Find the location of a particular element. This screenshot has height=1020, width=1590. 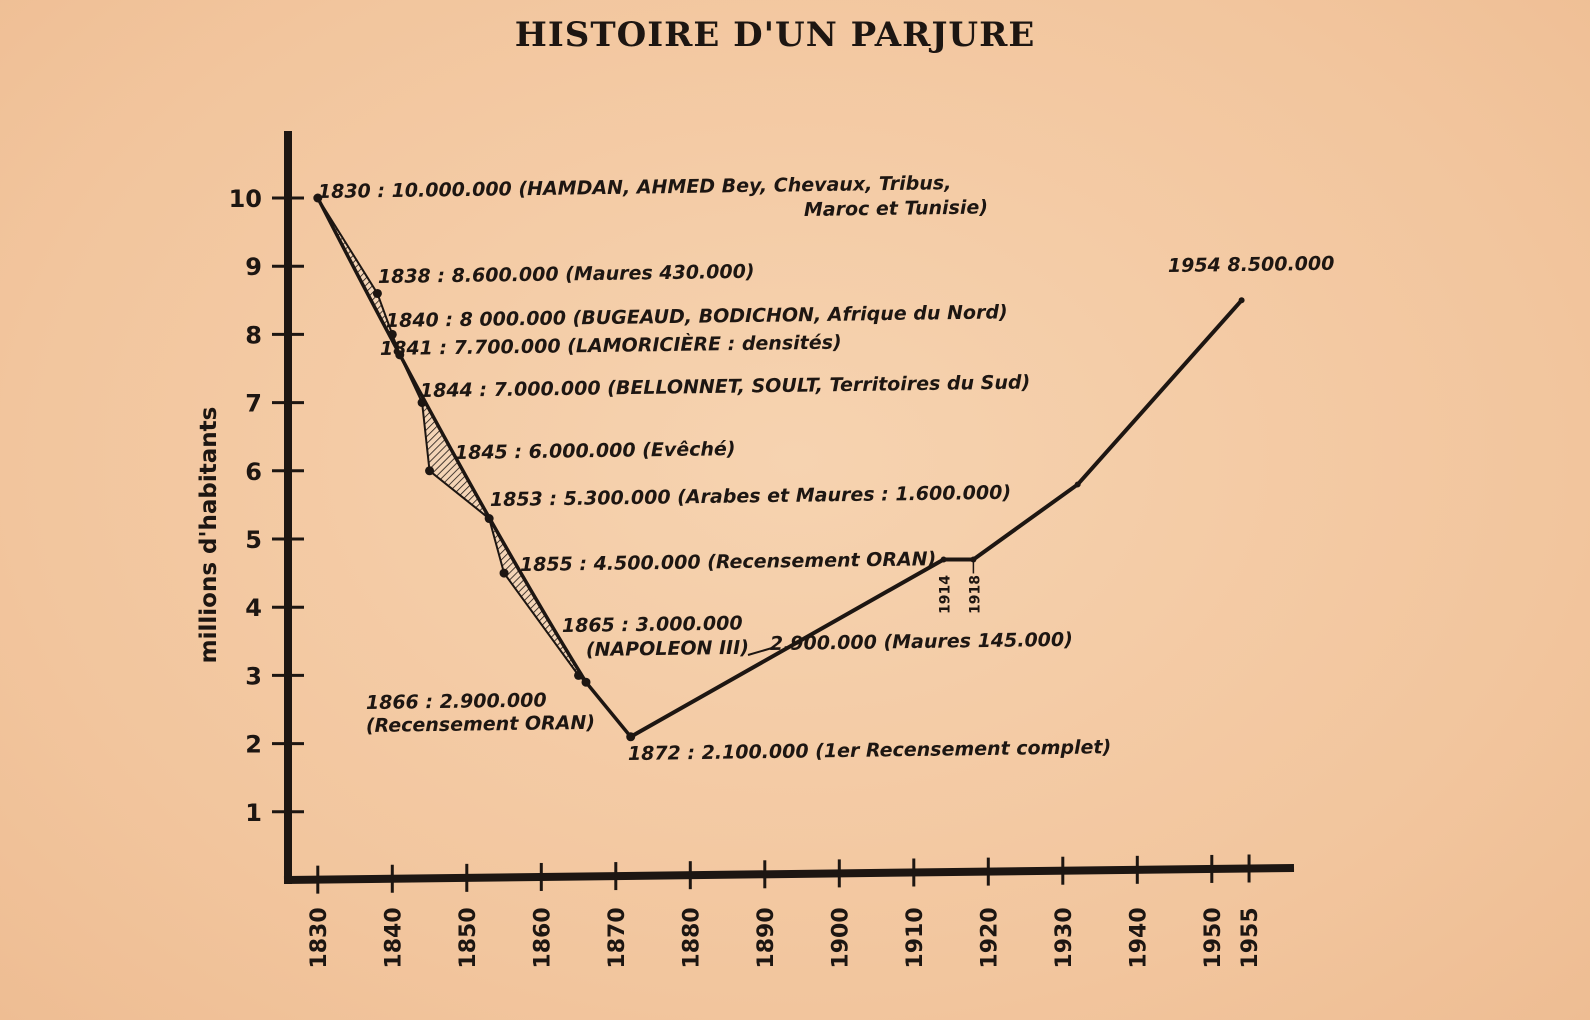

annotation-text: 1866 : 2.900.000 is located at coordinates (456, 701).